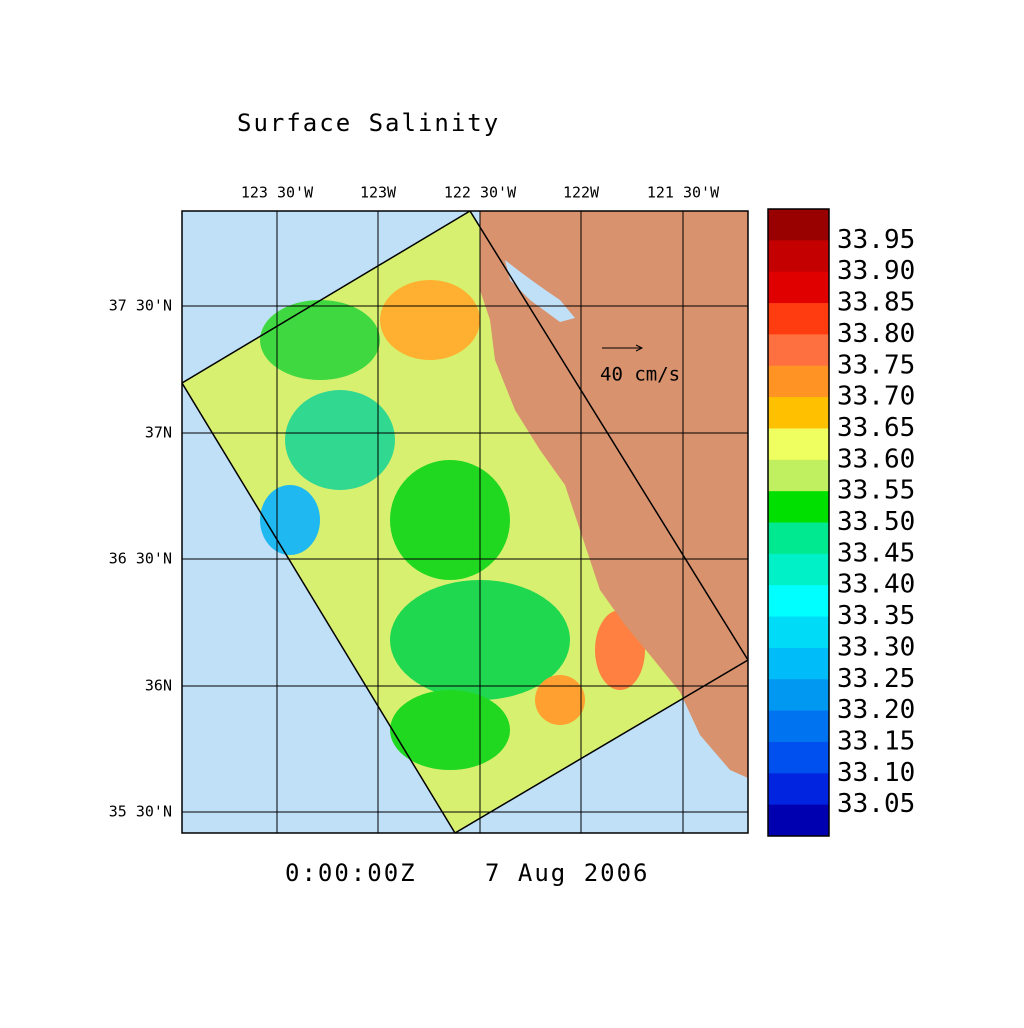 Image resolution: width=1024 pixels, height=1028 pixels. What do you see at coordinates (567, 873) in the screenshot?
I see `date-label: 7 Aug 2006` at bounding box center [567, 873].